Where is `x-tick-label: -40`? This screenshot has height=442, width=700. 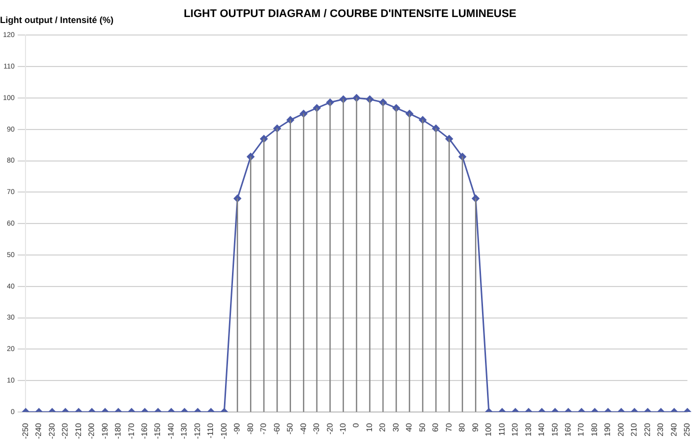
x-tick-label: -40 is located at coordinates (303, 428).